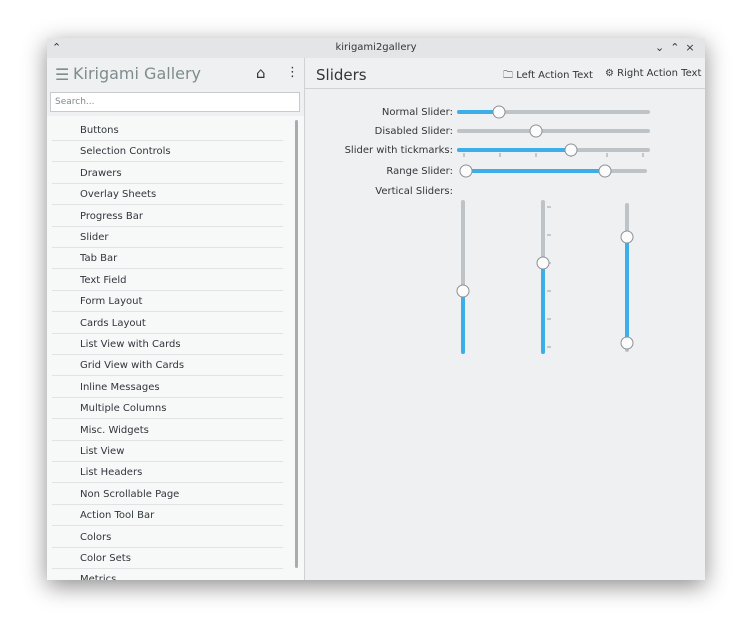  I want to click on nav-item: Misc. Widgets, so click(167, 430).